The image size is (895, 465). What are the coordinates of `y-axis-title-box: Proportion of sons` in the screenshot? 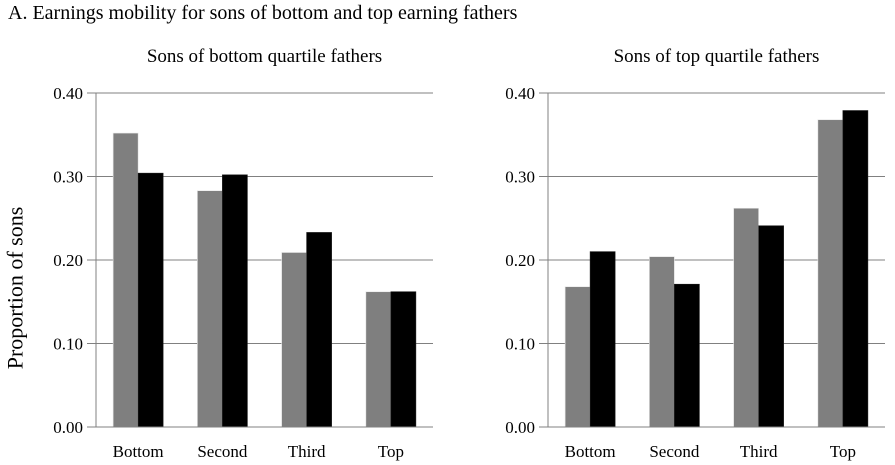 It's located at (15, 288).